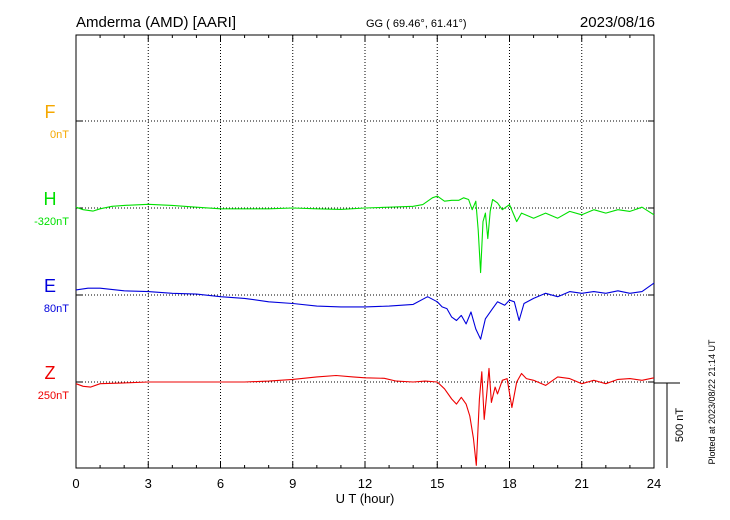  I want to click on x-tick-label: 21, so click(582, 483).